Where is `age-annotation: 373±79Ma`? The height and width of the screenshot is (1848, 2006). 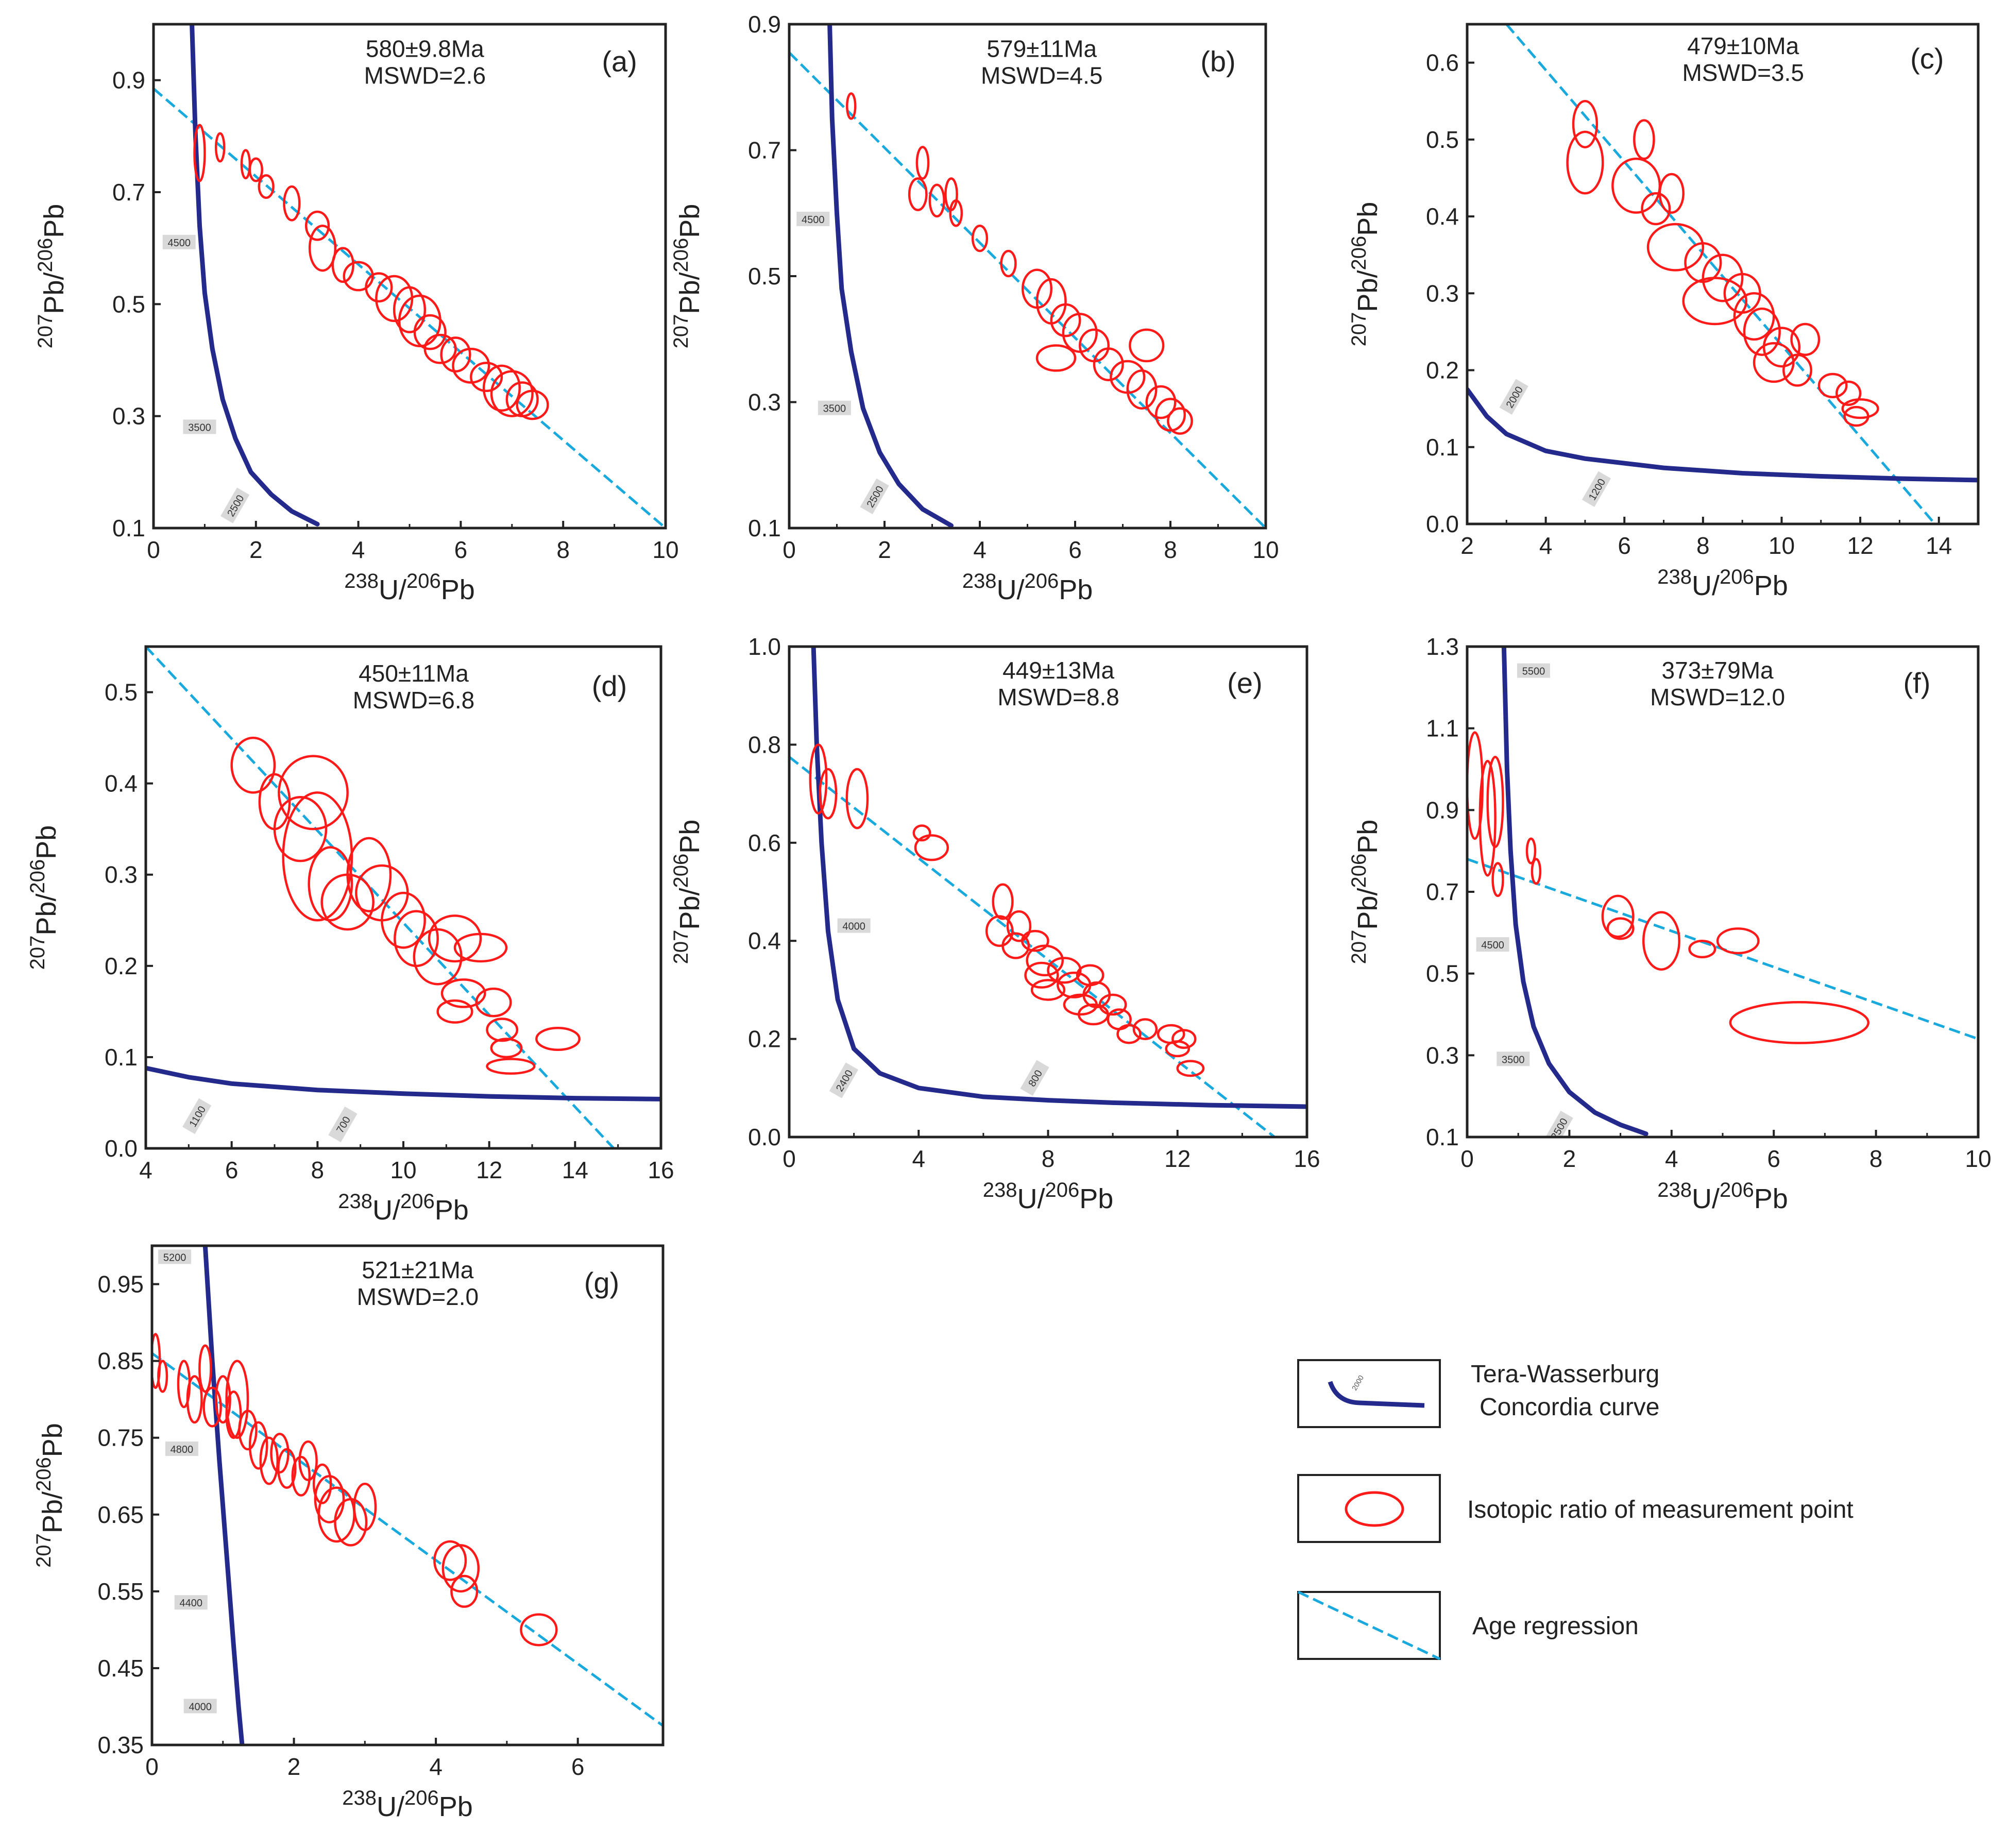 age-annotation: 373±79Ma is located at coordinates (1718, 670).